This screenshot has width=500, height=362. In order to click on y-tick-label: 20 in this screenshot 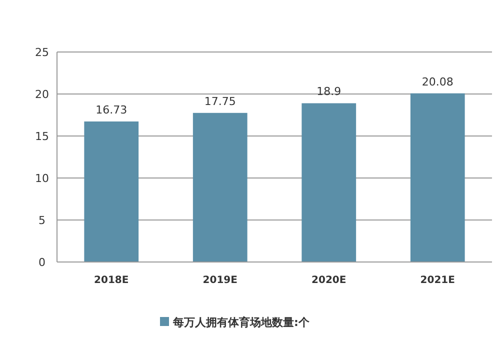, I will do `click(42, 94)`.